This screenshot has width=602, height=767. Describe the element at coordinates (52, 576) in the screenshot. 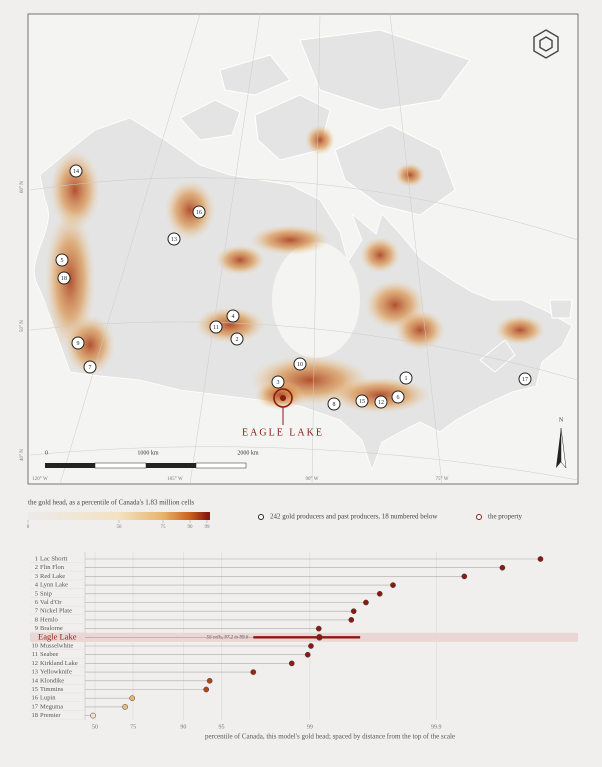

I see `row-name: Red Lake` at that location.